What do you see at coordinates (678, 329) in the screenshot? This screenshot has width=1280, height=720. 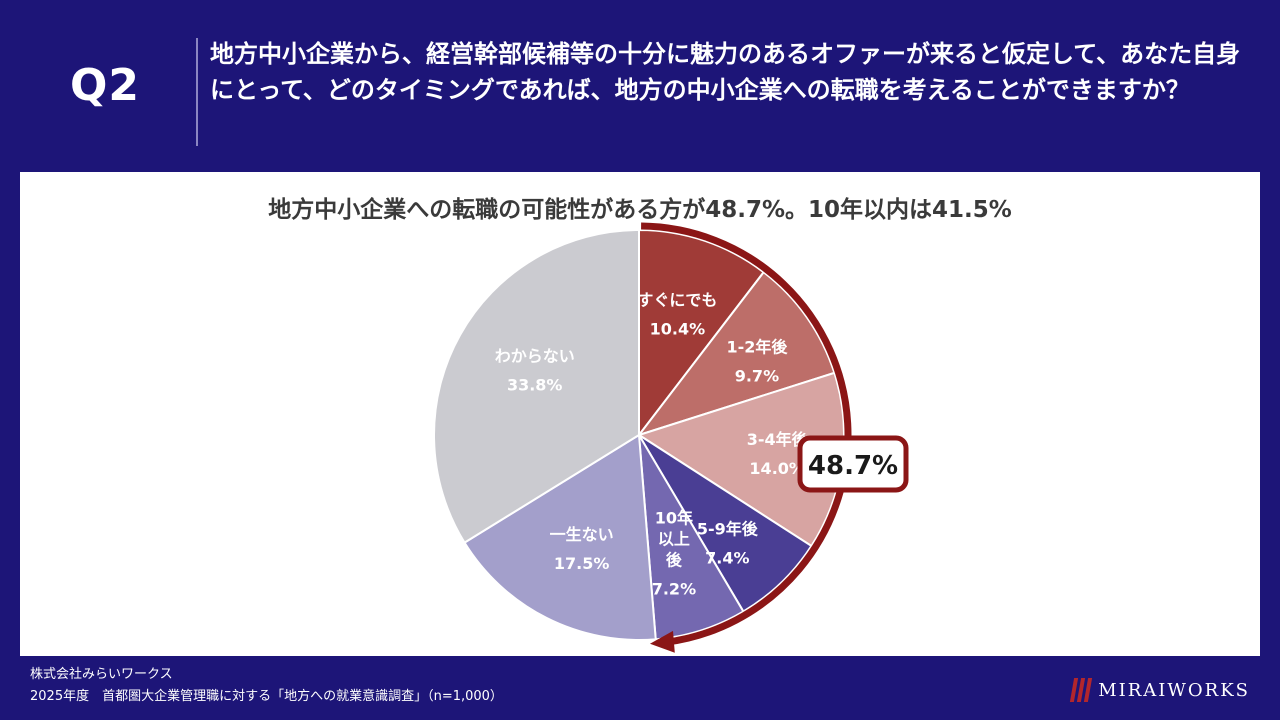 I see `slice-value-0: 10.4%` at bounding box center [678, 329].